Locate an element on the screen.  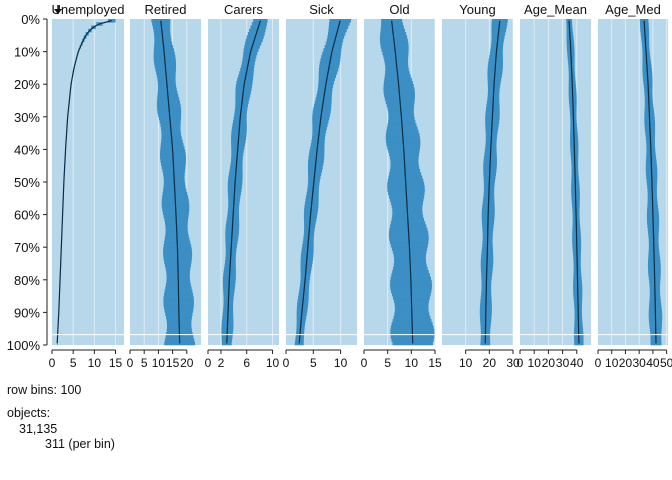
panel-unemployed: Unemployed 0 5 10 15 is located at coordinates (87, 186).